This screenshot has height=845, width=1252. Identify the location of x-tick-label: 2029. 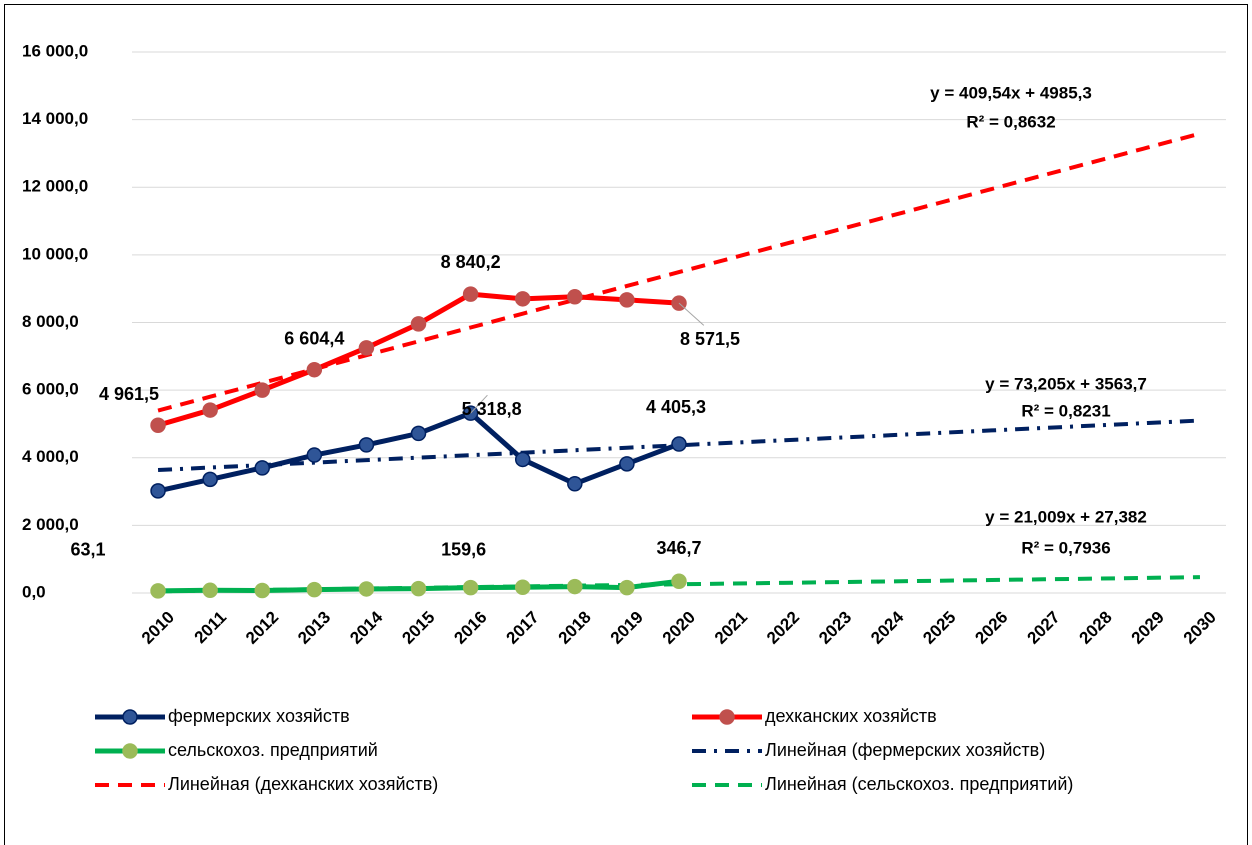
(1148, 628).